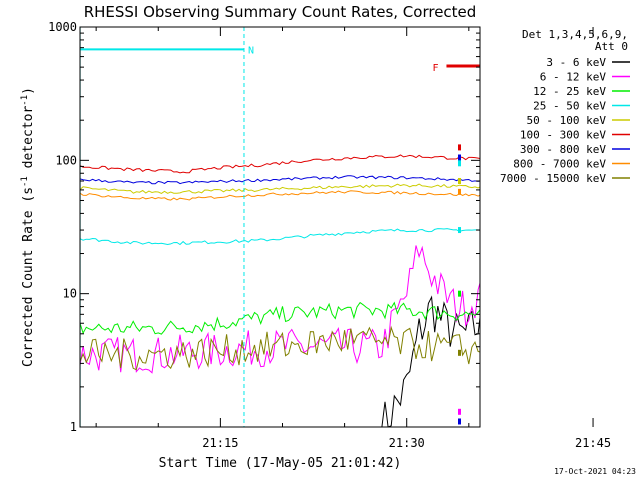 The image size is (640, 480). Describe the element at coordinates (573, 77) in the screenshot. I see `legend-label: 6 - 12 keV` at that location.